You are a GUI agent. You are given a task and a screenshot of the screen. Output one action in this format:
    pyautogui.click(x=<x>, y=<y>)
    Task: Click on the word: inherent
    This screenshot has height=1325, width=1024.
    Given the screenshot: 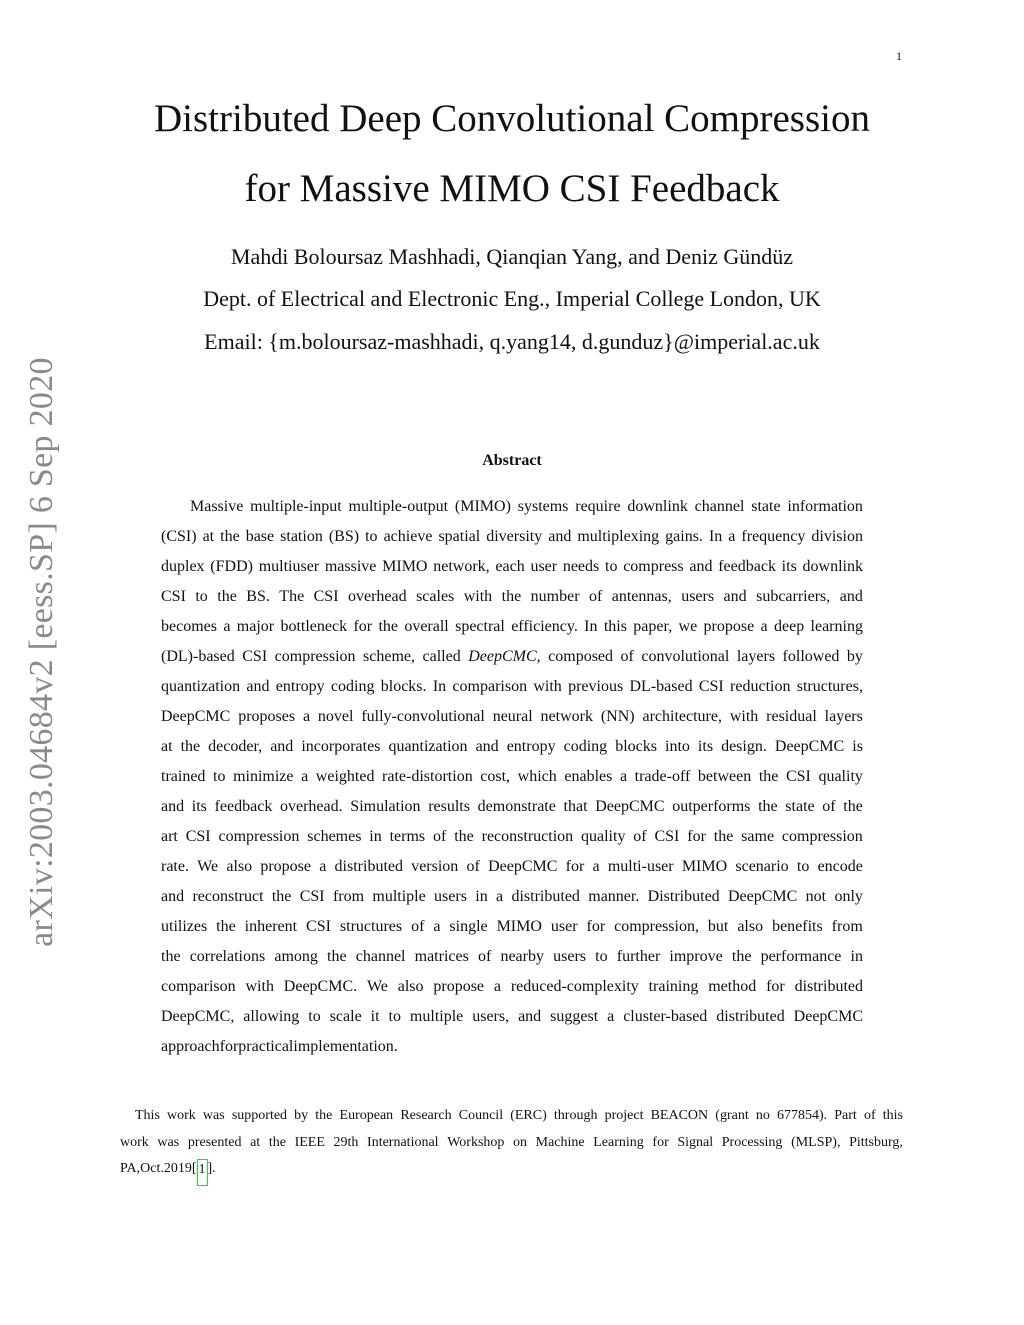 What is the action you would take?
    pyautogui.click(x=271, y=926)
    